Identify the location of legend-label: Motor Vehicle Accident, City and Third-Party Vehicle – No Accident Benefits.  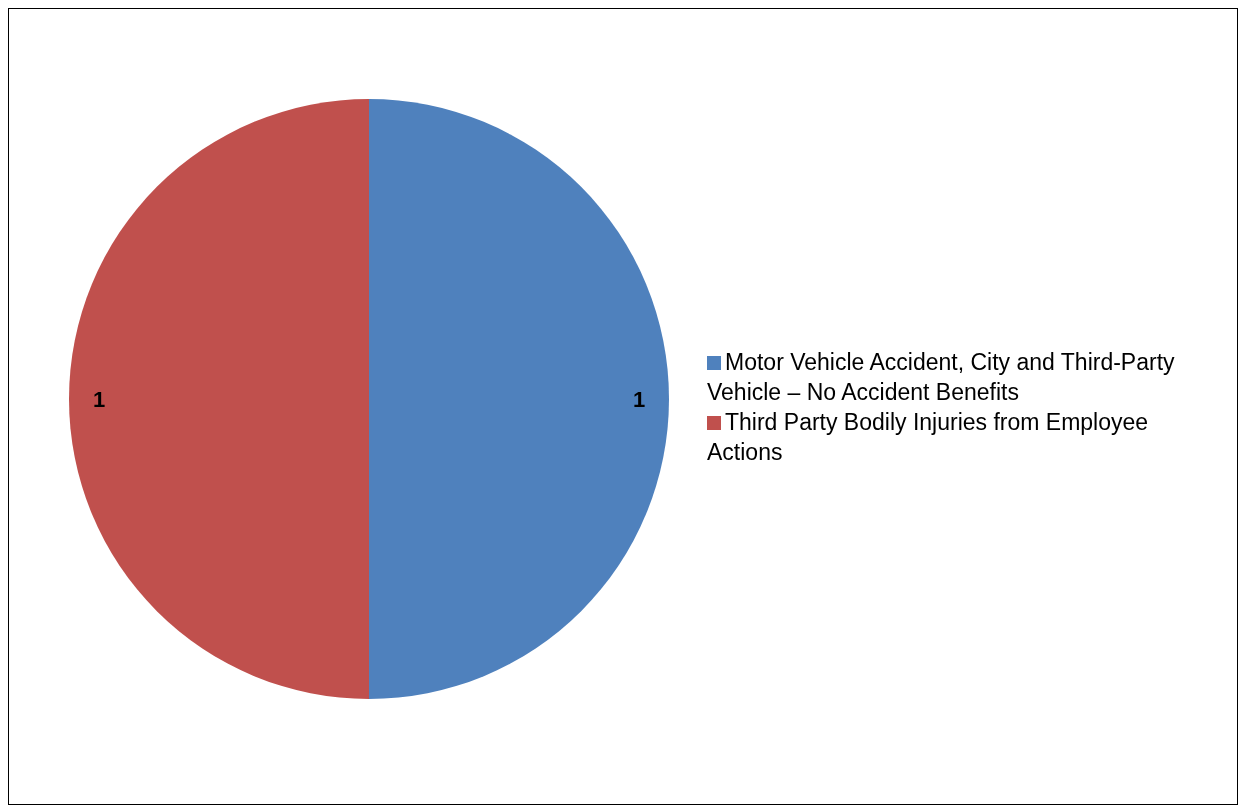
(941, 376).